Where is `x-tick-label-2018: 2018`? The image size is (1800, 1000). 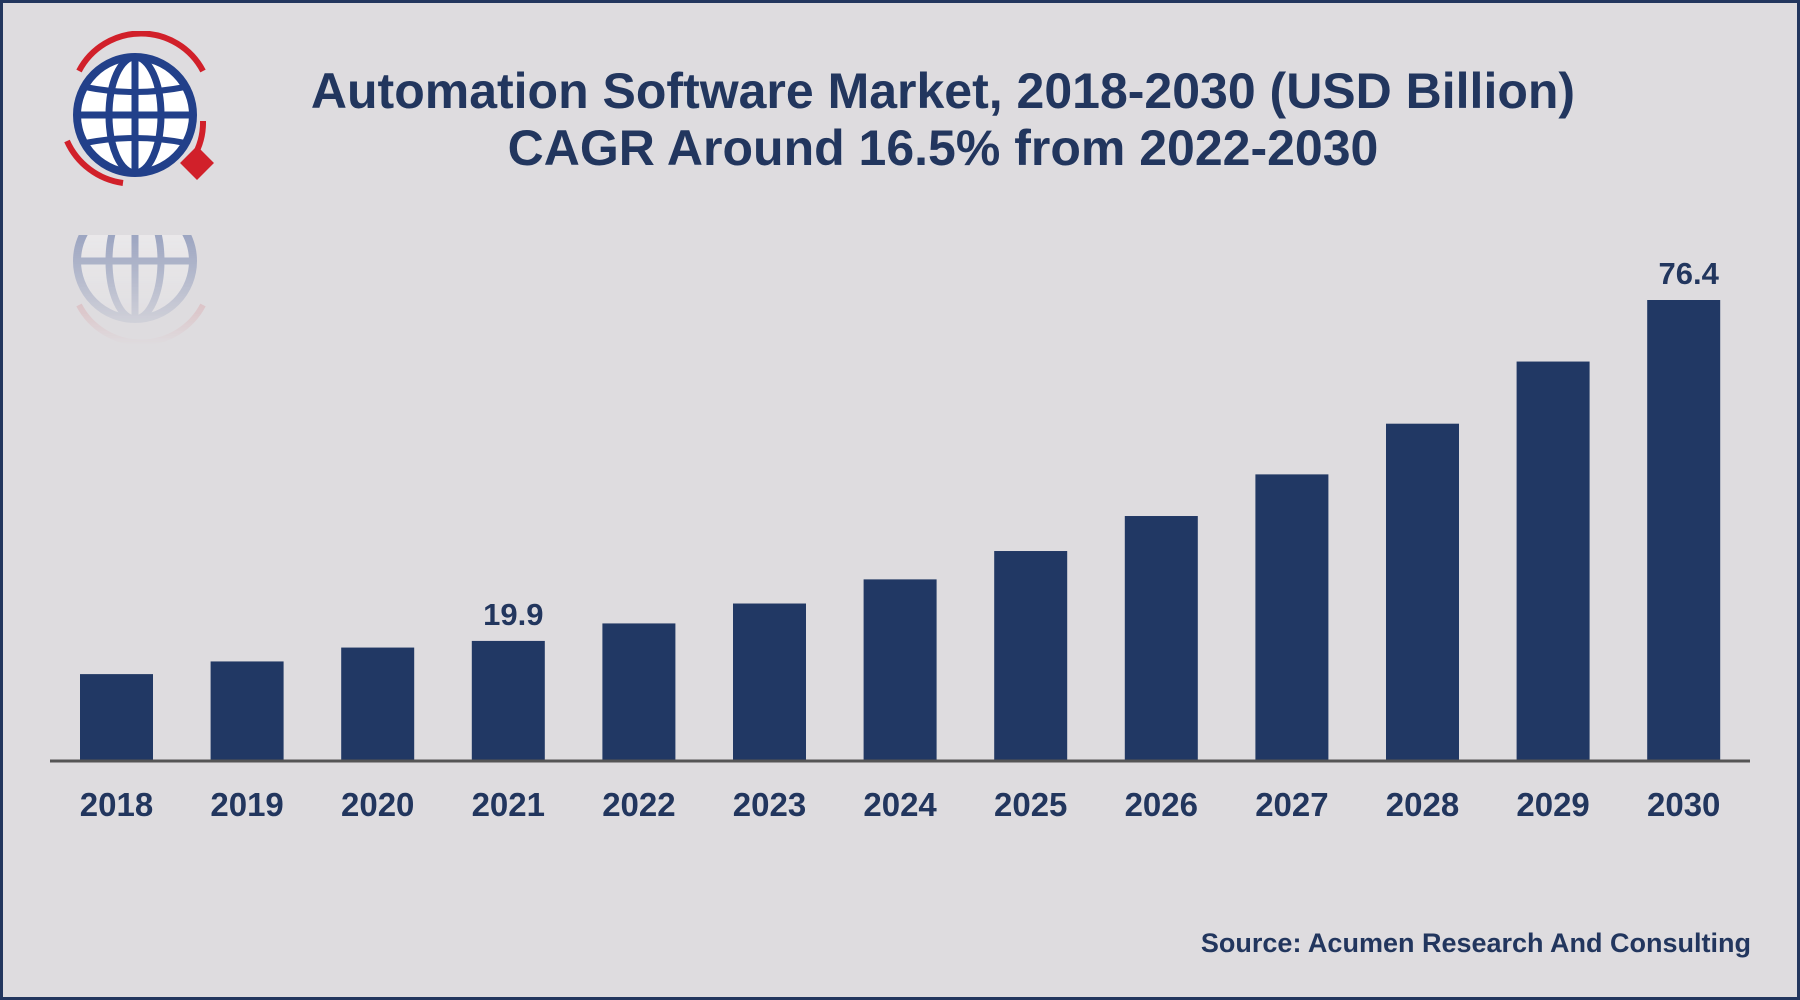 x-tick-label-2018: 2018 is located at coordinates (116, 804).